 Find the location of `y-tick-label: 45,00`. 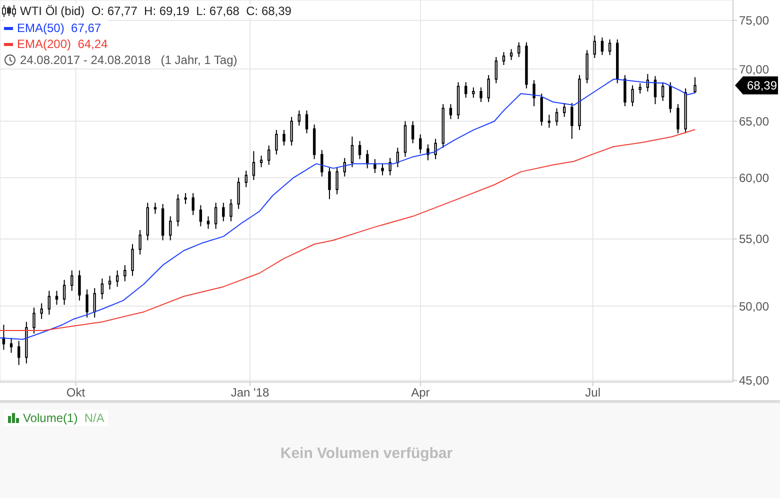

y-tick-label: 45,00 is located at coordinates (754, 381).